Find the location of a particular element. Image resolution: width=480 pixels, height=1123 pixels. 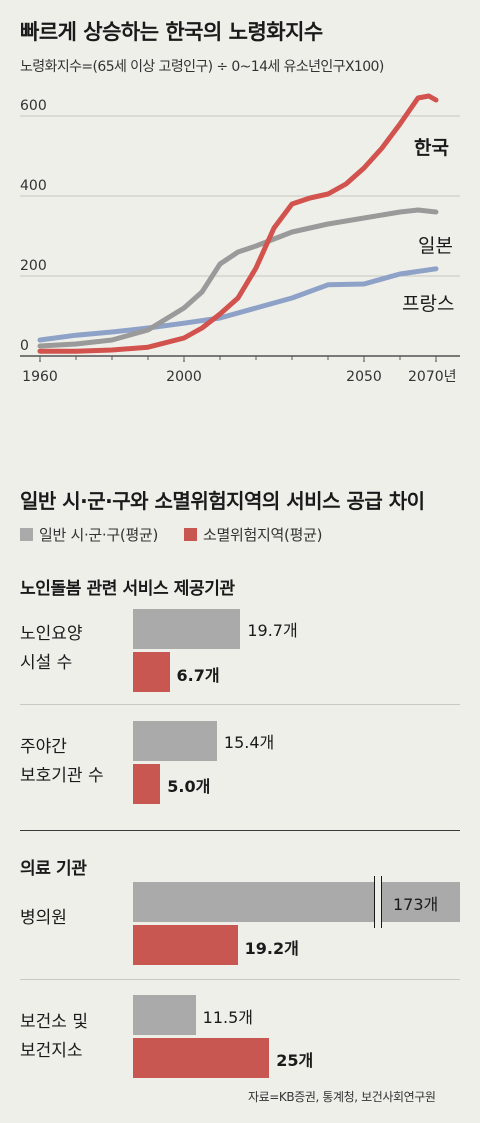

series-line-일본 is located at coordinates (238, 278).